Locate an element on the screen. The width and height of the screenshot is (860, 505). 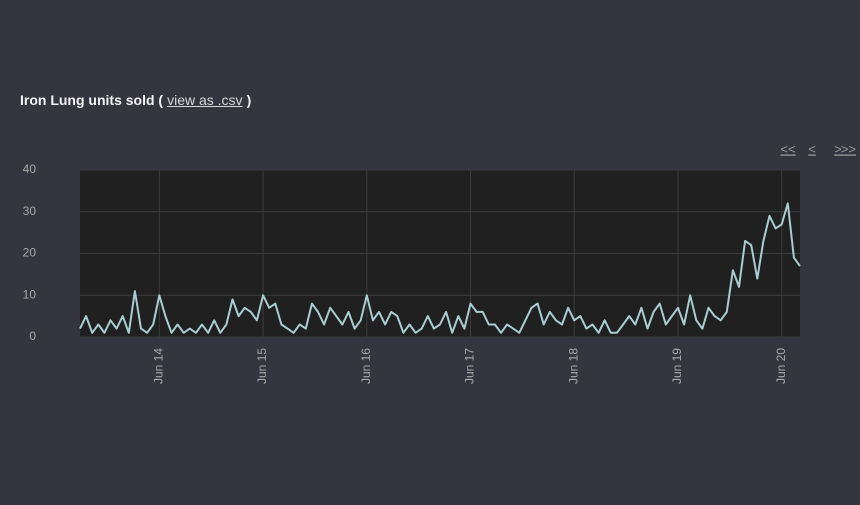
title-bar: Iron Lung units sold (view as .csv) is located at coordinates (135, 100).